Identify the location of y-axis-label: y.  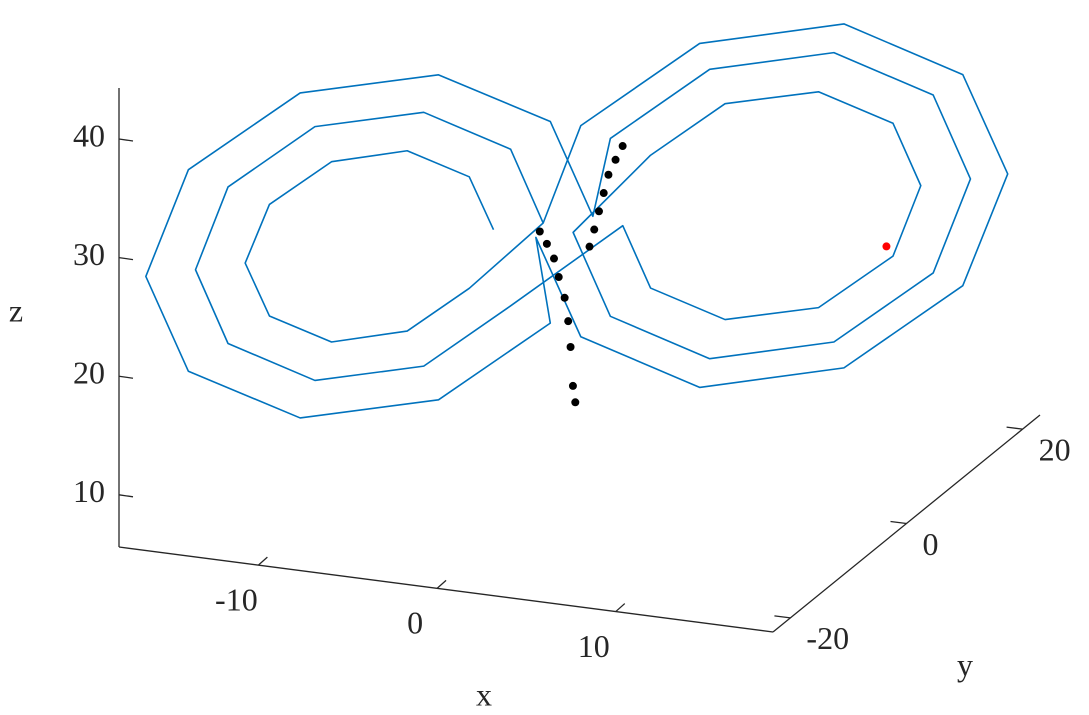
(965, 664).